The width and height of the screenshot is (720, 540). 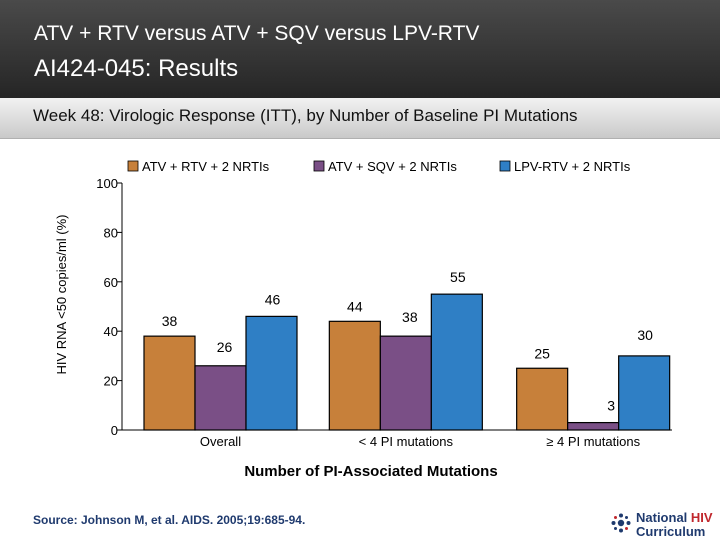 What do you see at coordinates (662, 517) in the screenshot?
I see `logo-word-national: National` at bounding box center [662, 517].